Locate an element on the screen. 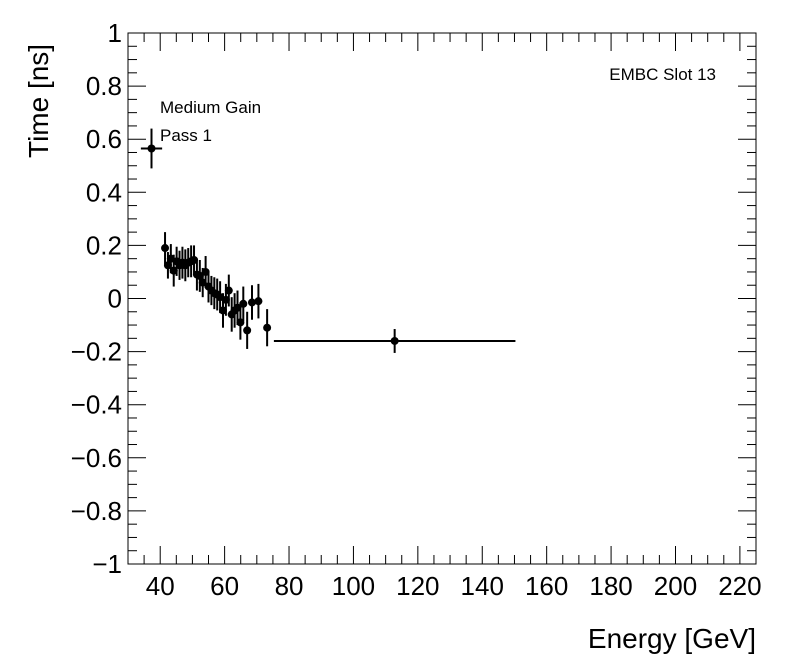  x-tick-label: 80 is located at coordinates (289, 586).